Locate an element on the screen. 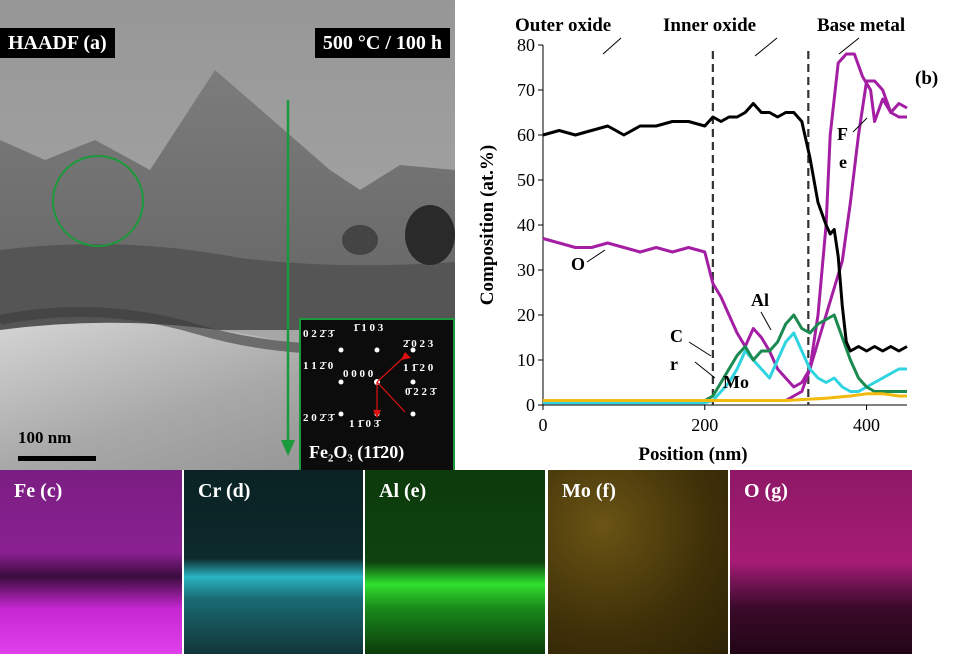 Image resolution: width=960 pixels, height=654 pixels. series-line-al is located at coordinates (725, 357).